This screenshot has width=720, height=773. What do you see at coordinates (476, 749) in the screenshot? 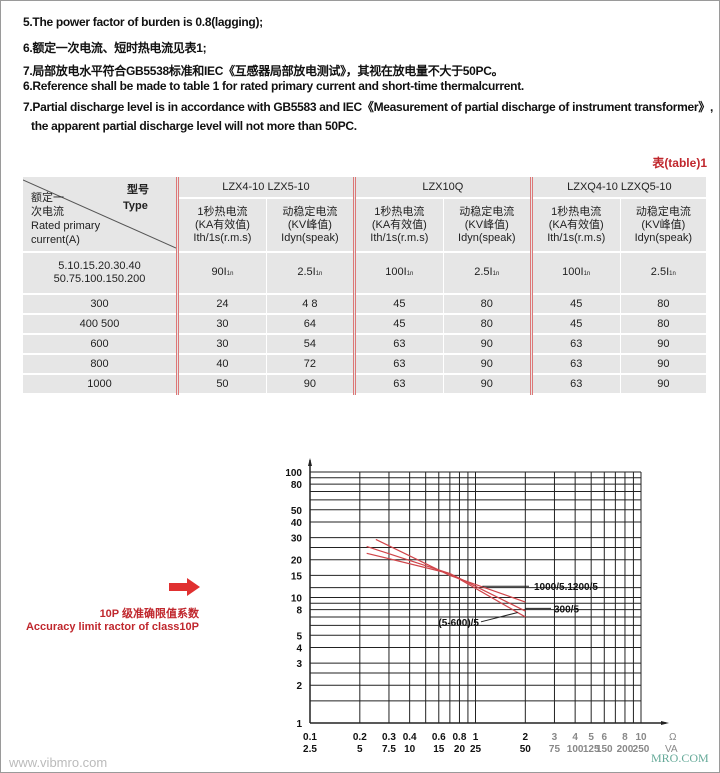
I see `x-tick-label-va: 25` at bounding box center [476, 749].